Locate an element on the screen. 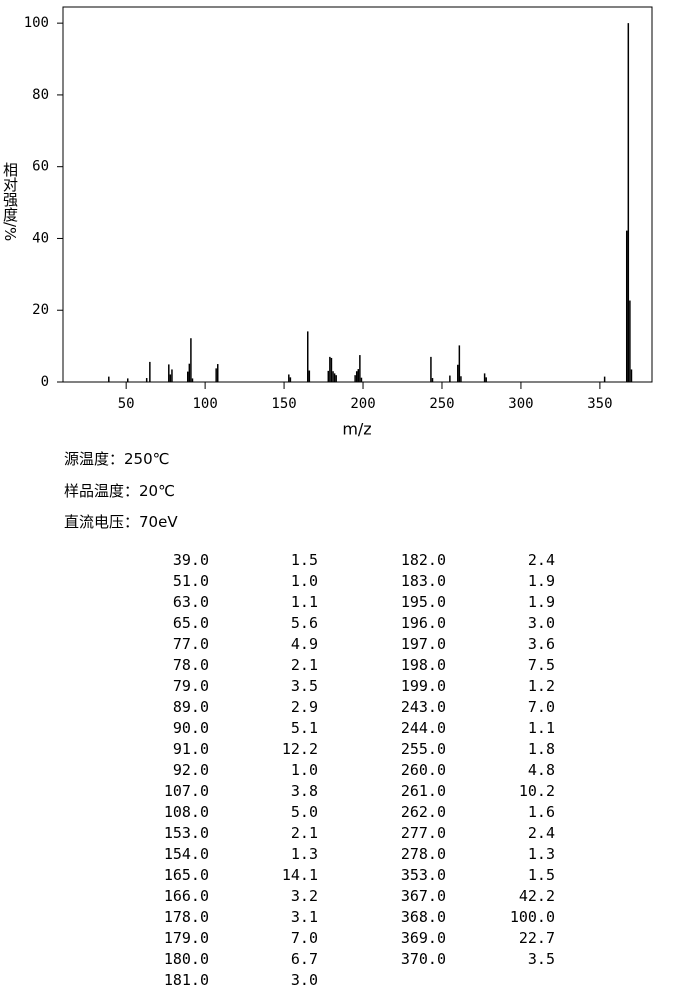 The image size is (680, 992). table-cell: 197.0 is located at coordinates (423, 644).